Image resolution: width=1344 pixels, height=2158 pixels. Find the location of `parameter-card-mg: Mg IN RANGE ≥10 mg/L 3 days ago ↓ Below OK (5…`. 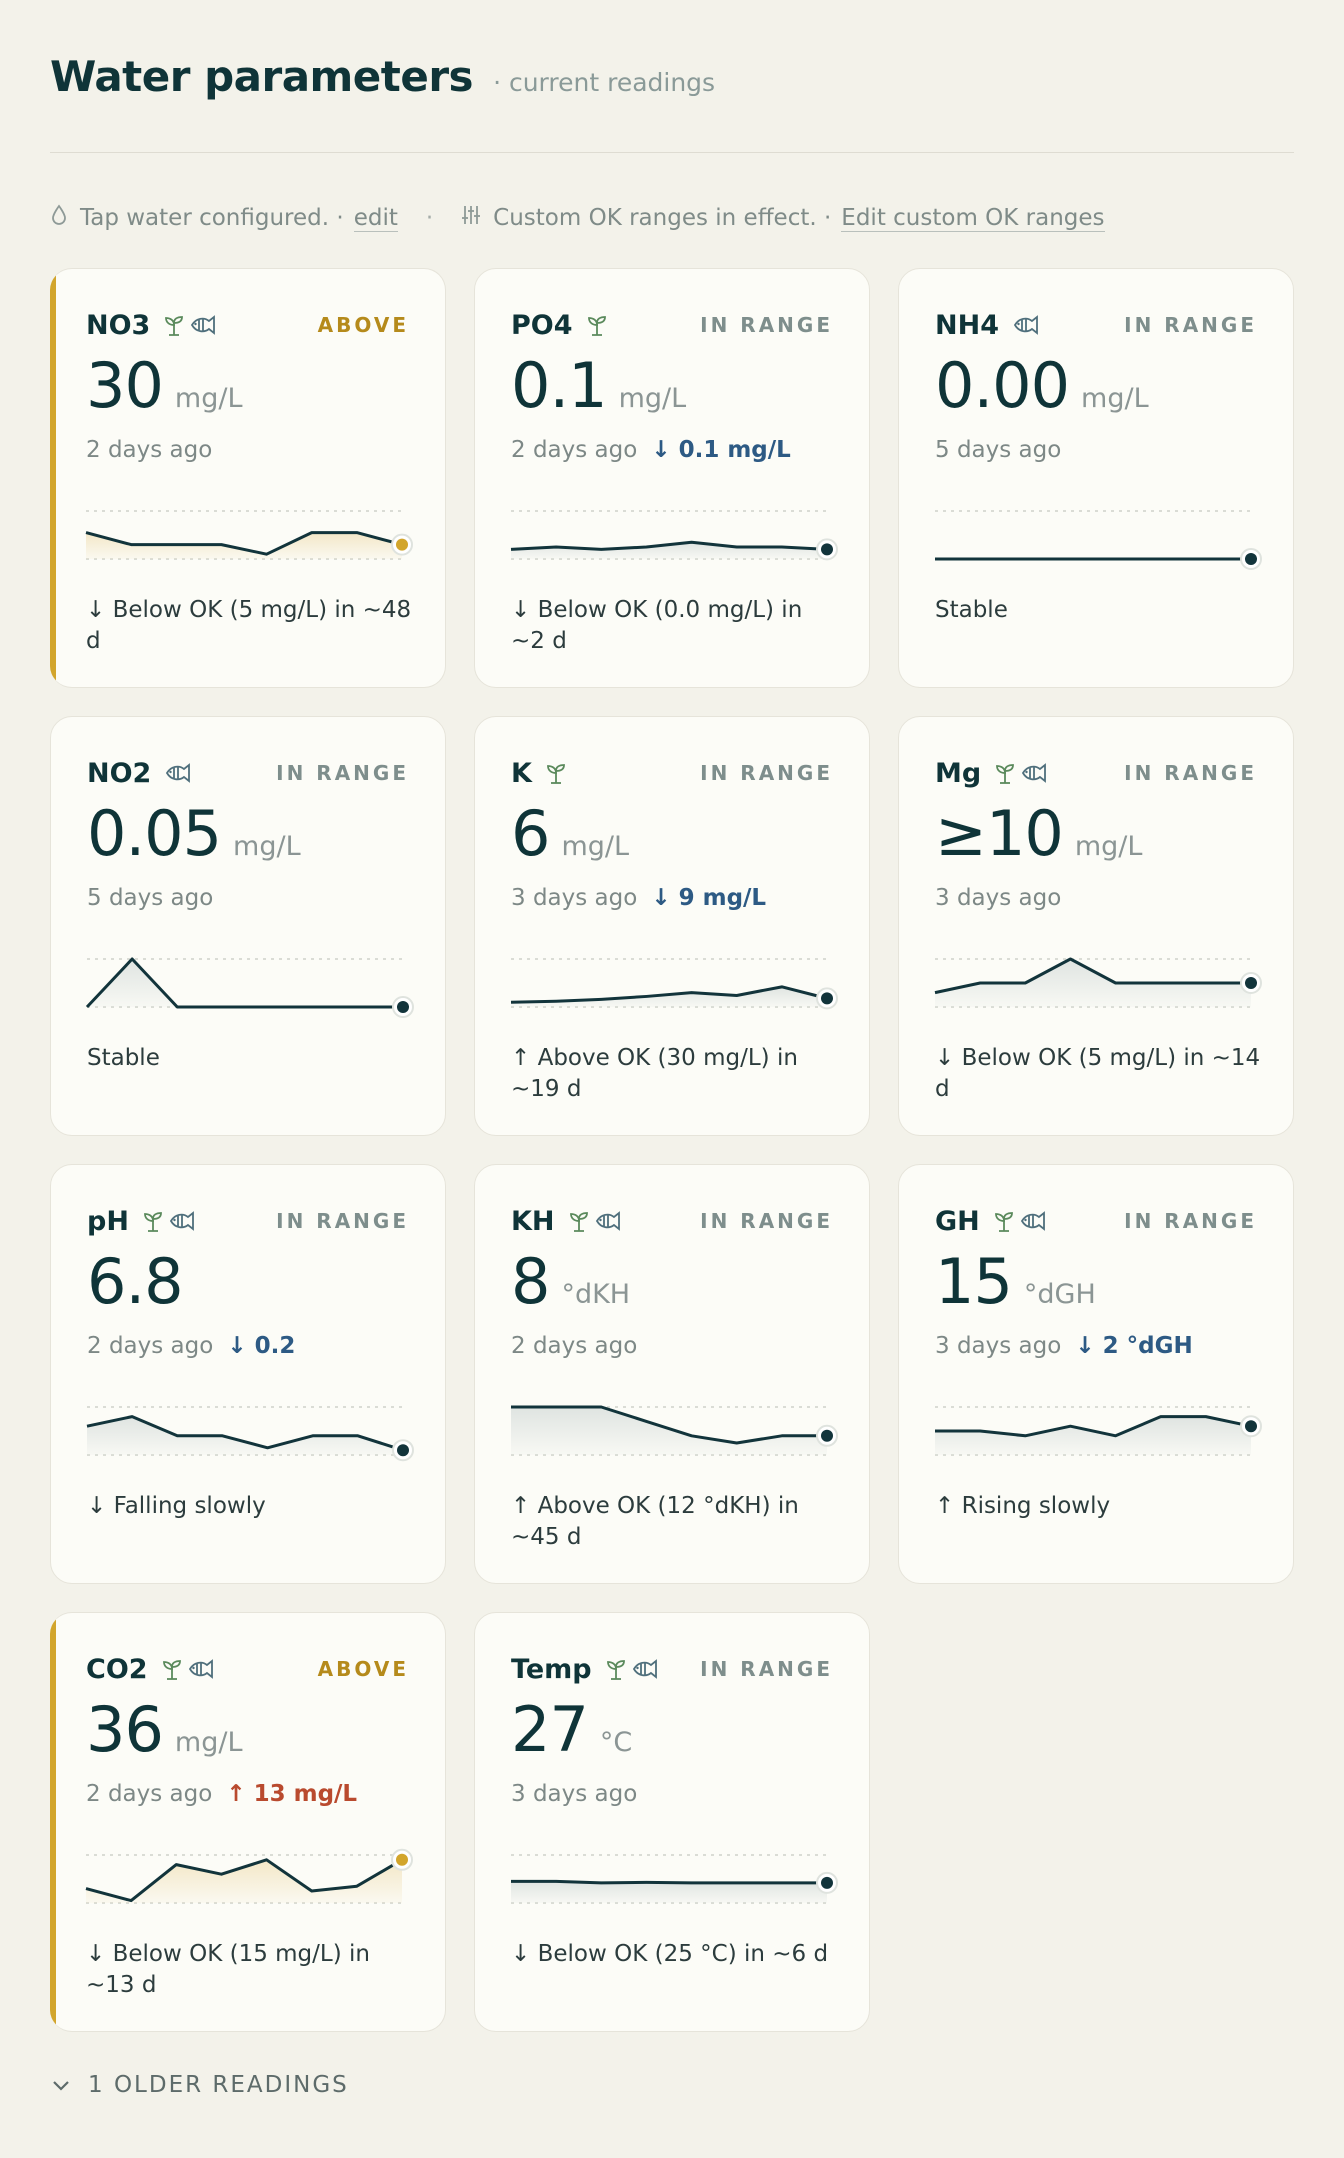

parameter-card-mg: Mg IN RANGE ≥10 mg/L 3 days ago ↓ Below OK (5… is located at coordinates (1096, 926).